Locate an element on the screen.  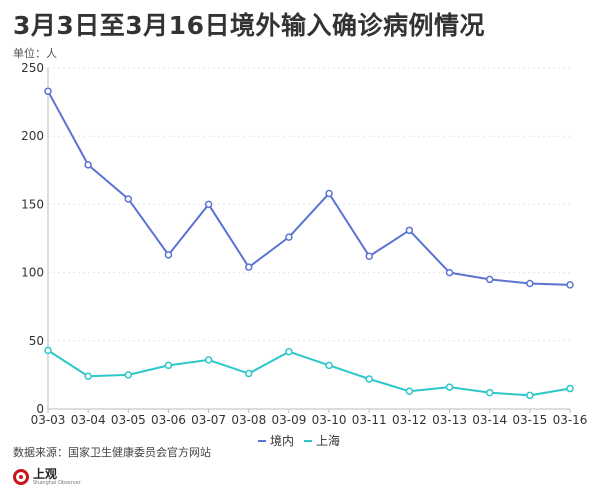
x-tick-label: 03-09 is located at coordinates (288, 420).